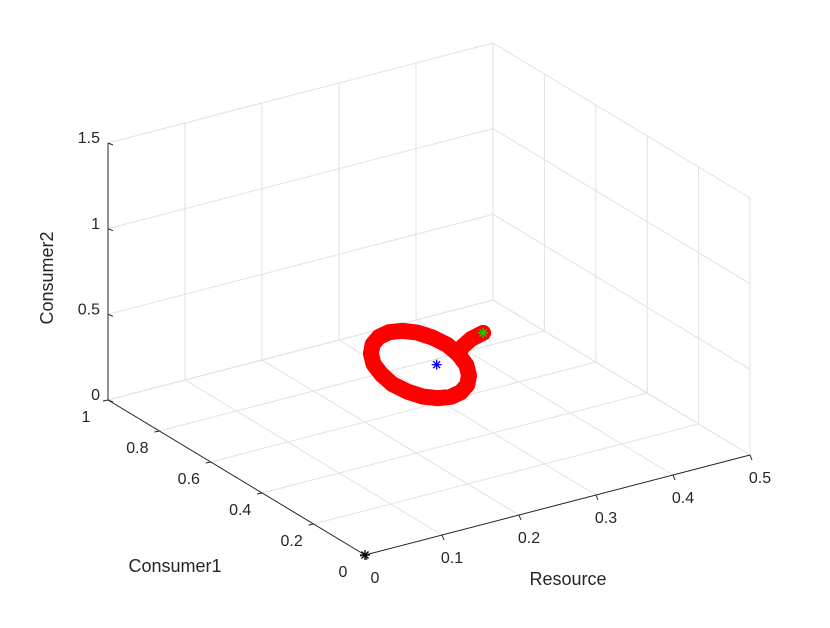 This screenshot has height=628, width=830. Describe the element at coordinates (683, 498) in the screenshot. I see `x-tick-label: 0.4` at that location.